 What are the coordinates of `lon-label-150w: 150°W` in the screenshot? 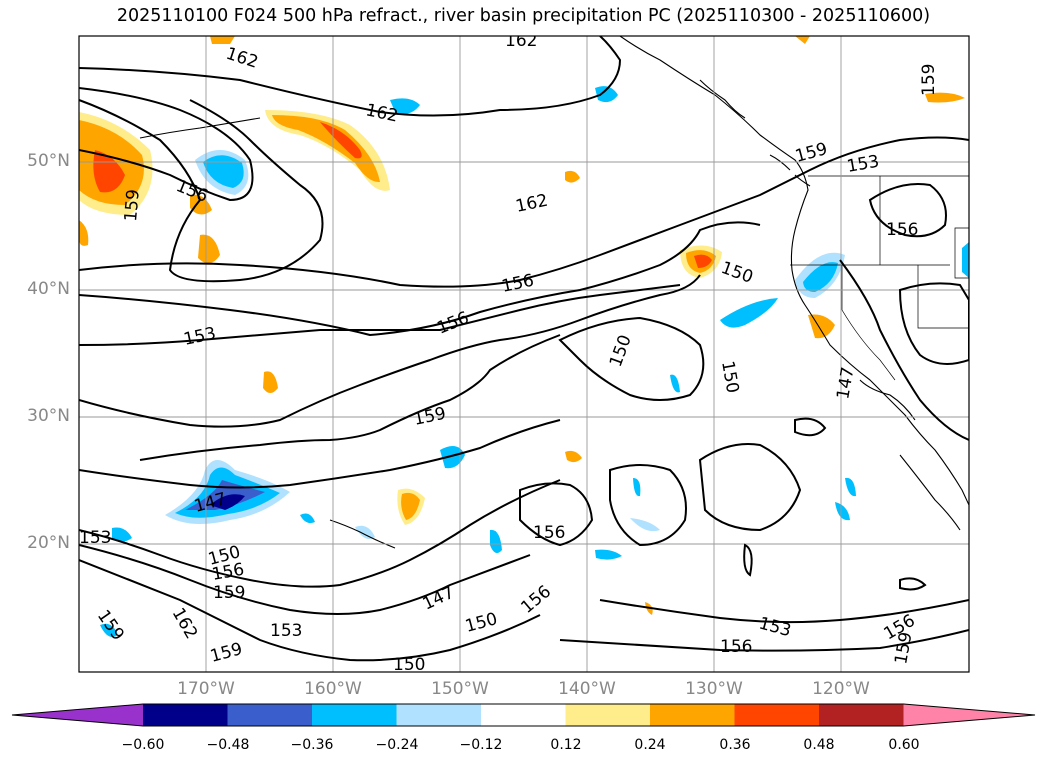 It's located at (460, 689).